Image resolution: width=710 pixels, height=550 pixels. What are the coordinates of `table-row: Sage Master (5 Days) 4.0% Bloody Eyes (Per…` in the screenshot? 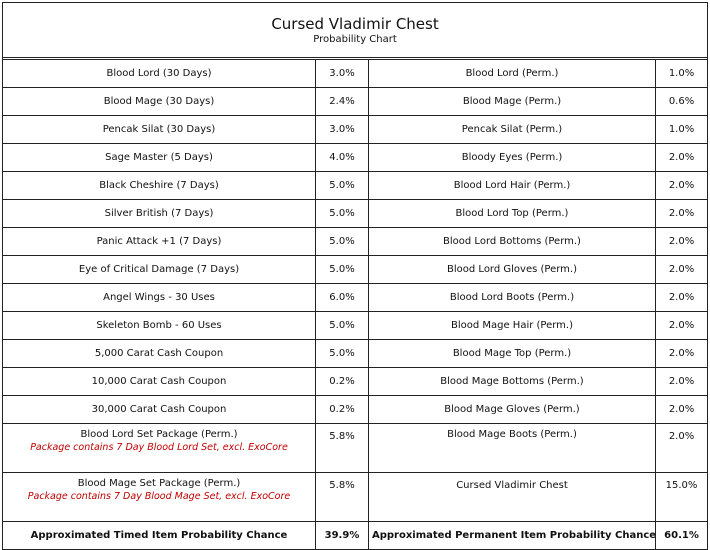 It's located at (355, 157).